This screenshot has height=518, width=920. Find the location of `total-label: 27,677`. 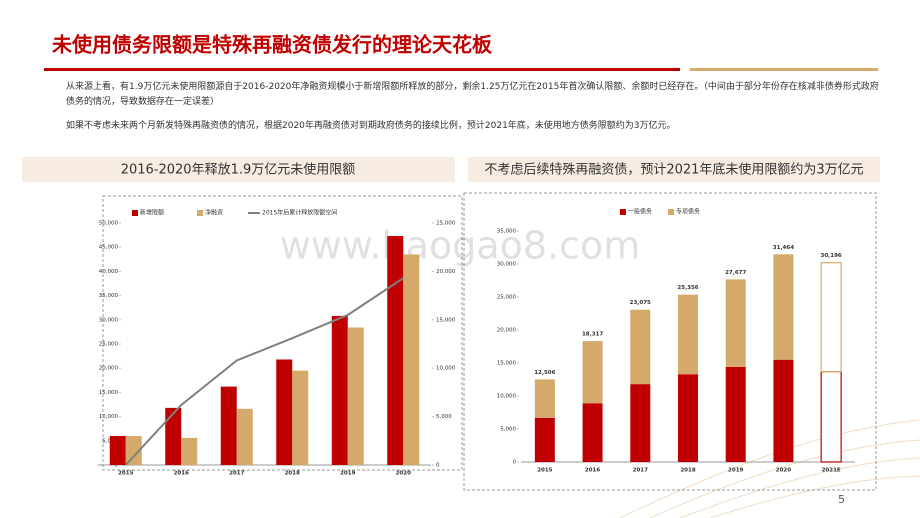

total-label: 27,677 is located at coordinates (735, 273).